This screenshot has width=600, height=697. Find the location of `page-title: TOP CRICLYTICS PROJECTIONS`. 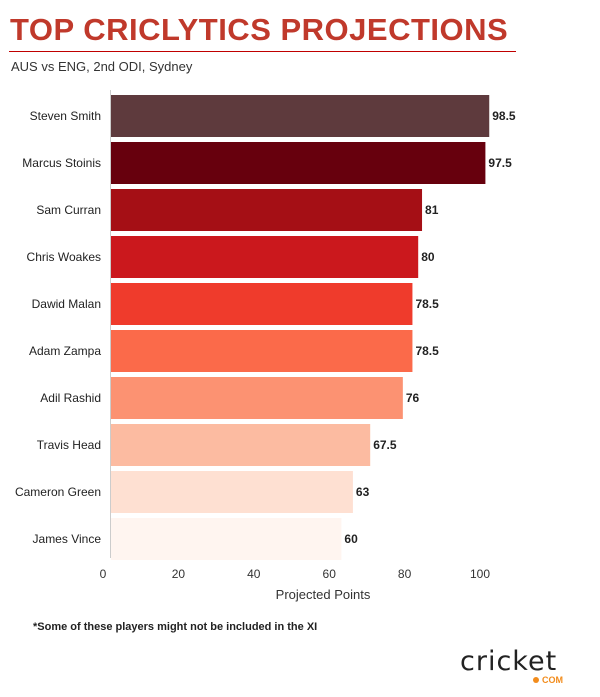

page-title: TOP CRICLYTICS PROJECTIONS is located at coordinates (259, 29).